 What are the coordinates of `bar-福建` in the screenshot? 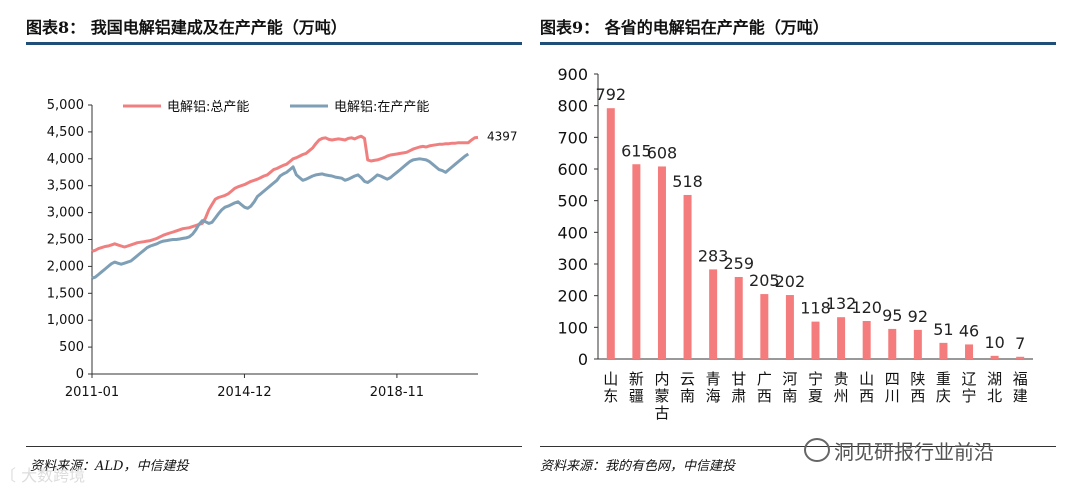 It's located at (1020, 357).